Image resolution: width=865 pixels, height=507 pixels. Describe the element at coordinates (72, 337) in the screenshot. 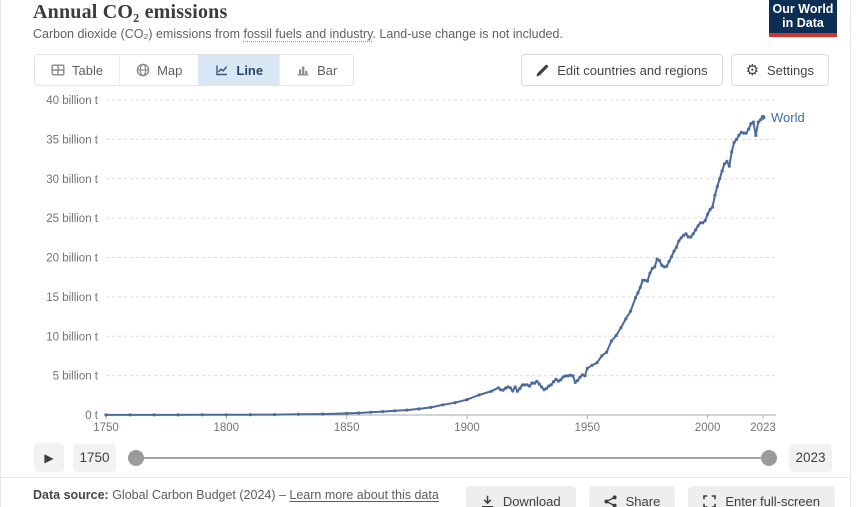

I see `svg-text: 10 billion t` at that location.